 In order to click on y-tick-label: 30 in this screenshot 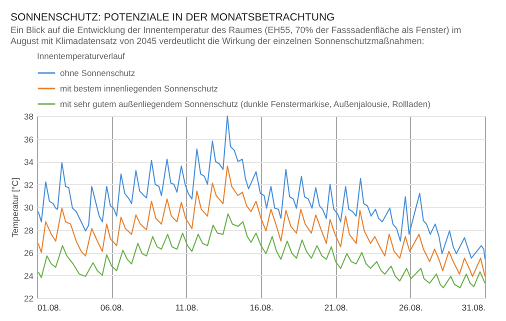, I will do `click(29, 207)`.